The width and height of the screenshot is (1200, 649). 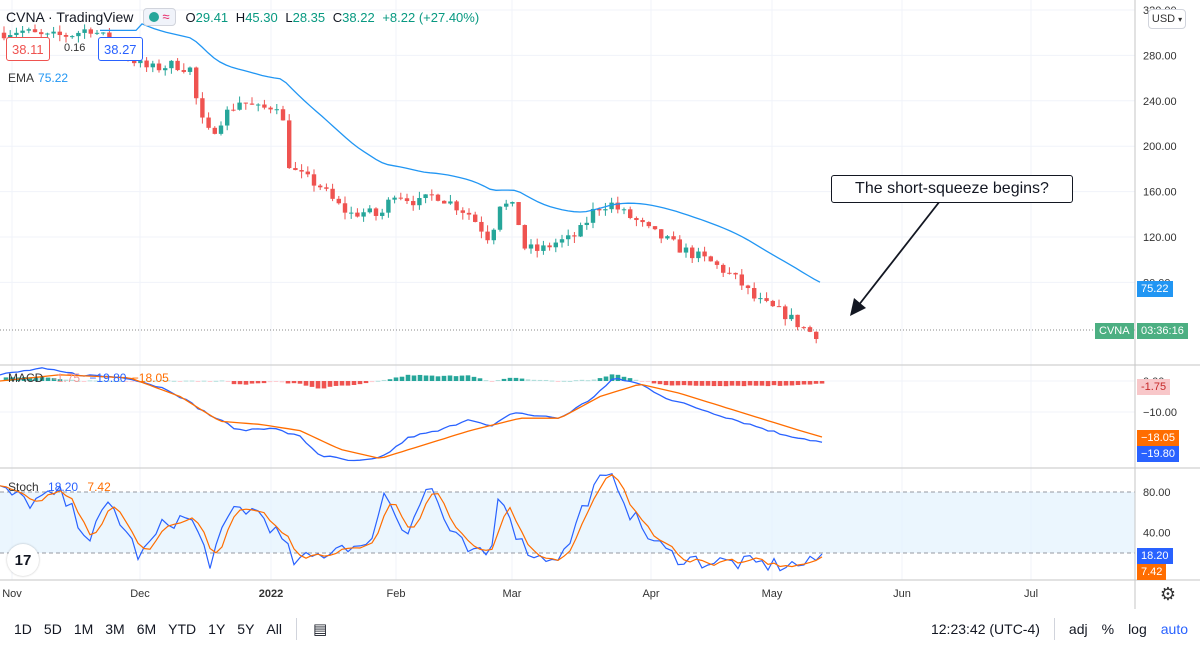 I want to click on percent-toggle: %, so click(x=1108, y=629).